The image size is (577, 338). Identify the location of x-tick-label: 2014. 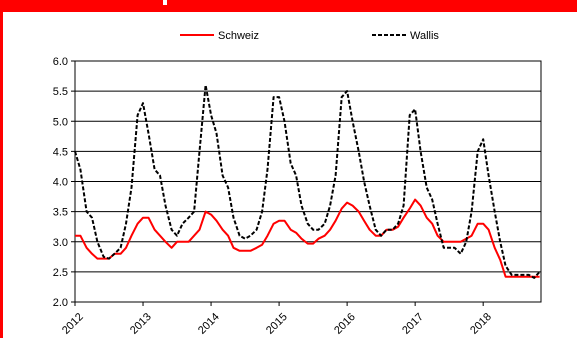
(209, 324).